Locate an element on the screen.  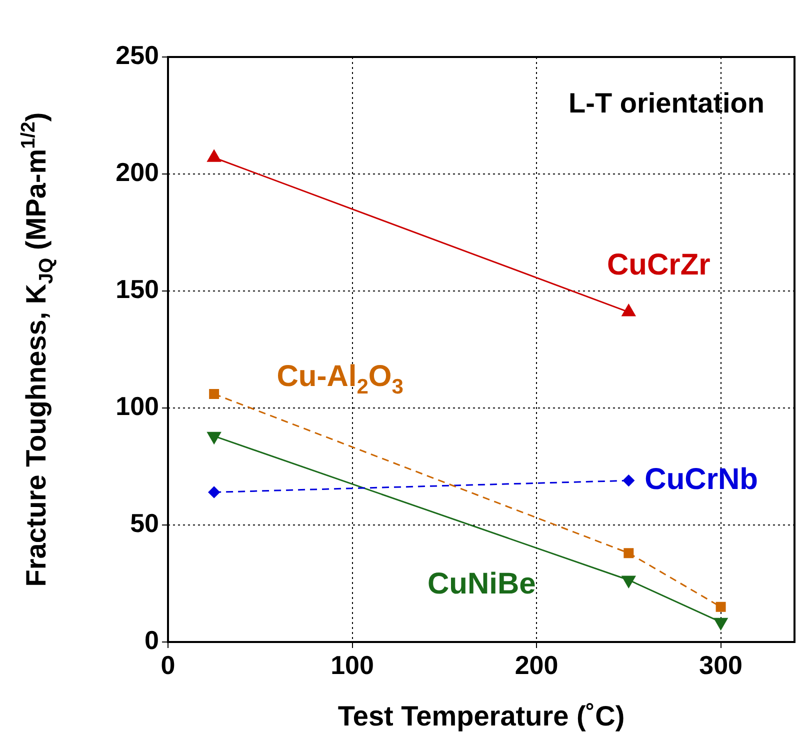
series-label: CuCrZr is located at coordinates (658, 265).